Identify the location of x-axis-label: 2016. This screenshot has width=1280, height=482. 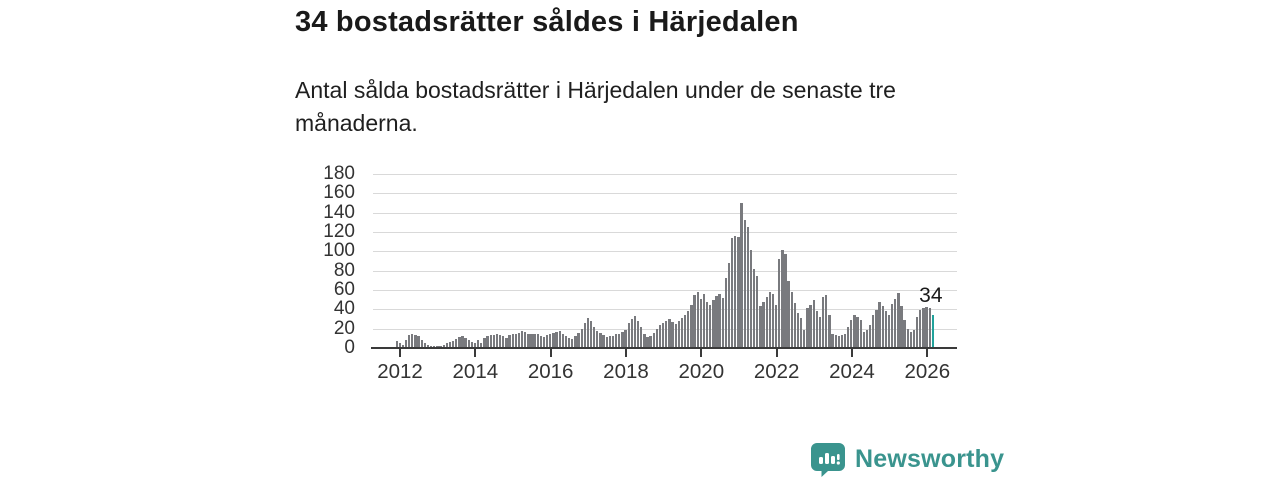
(550, 371).